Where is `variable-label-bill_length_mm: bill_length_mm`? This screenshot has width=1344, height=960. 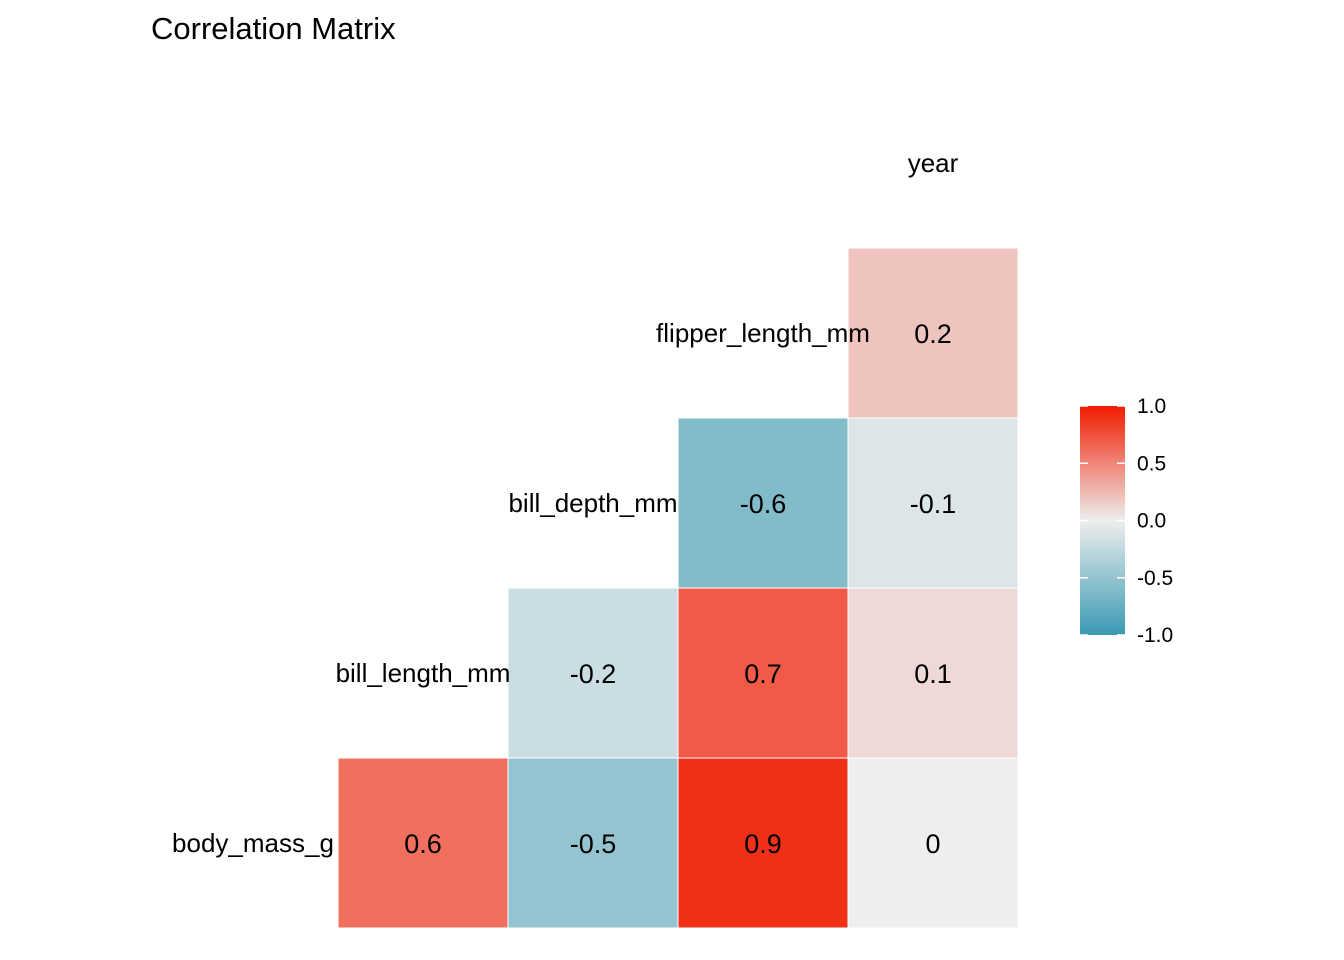 variable-label-bill_length_mm: bill_length_mm is located at coordinates (423, 673).